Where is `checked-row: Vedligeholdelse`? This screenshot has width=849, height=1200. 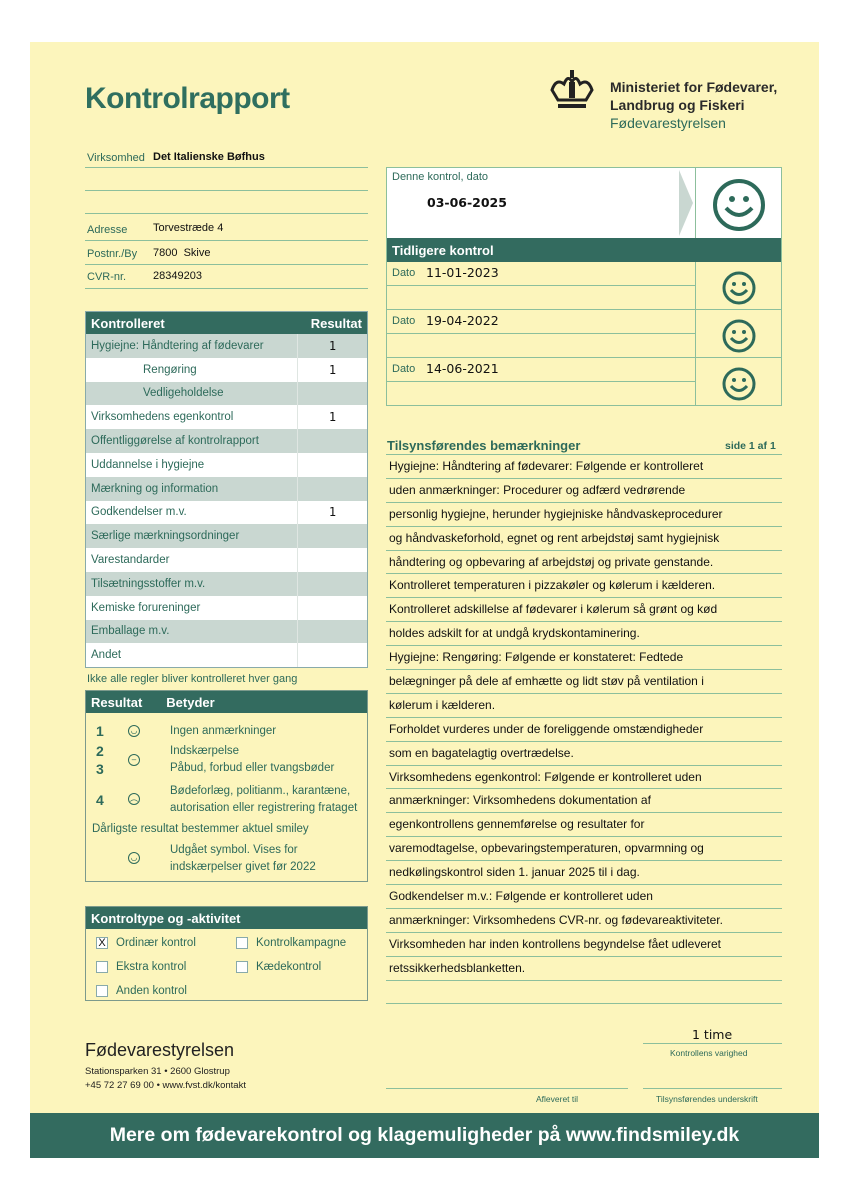 checked-row: Vedligeholdelse is located at coordinates (226, 393).